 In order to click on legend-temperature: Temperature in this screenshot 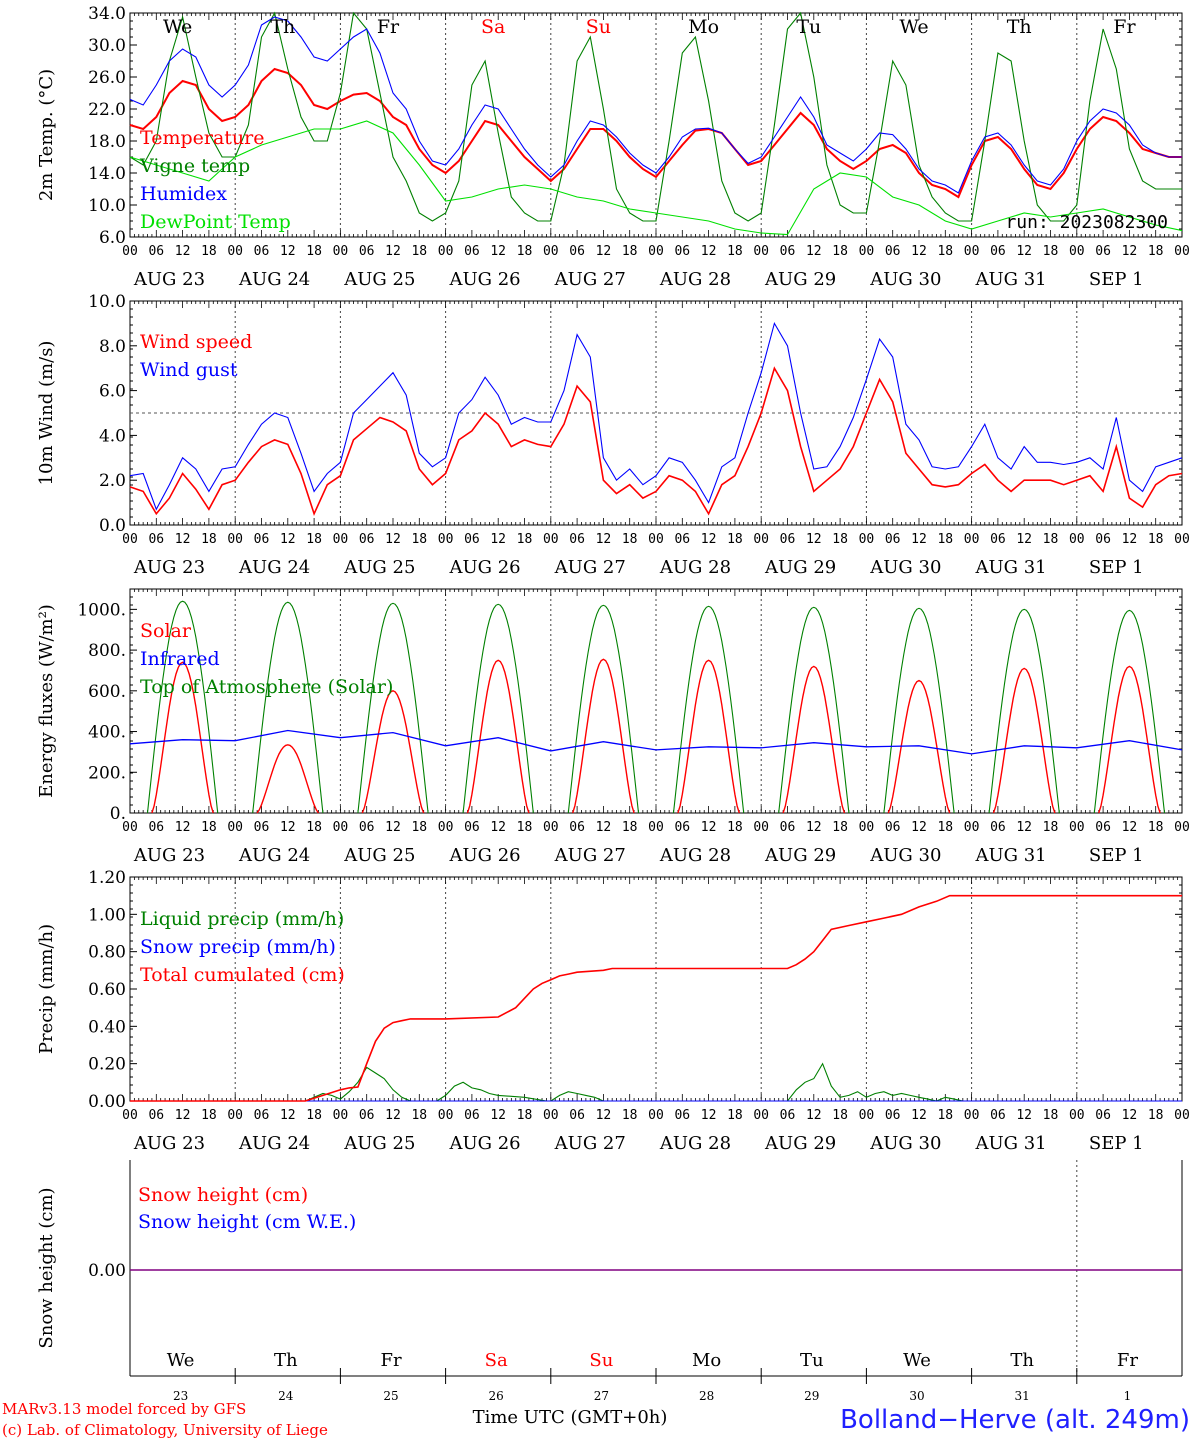, I will do `click(202, 138)`.